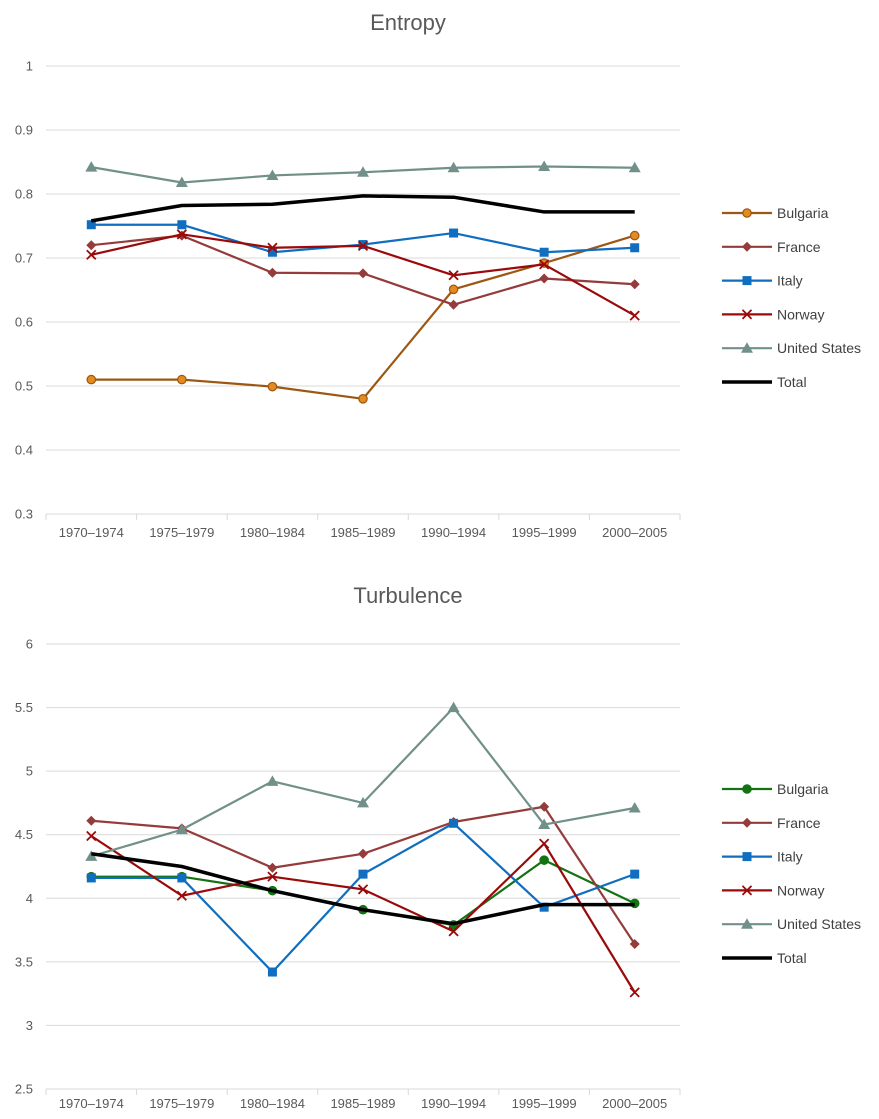 The height and width of the screenshot is (1119, 879). I want to click on legend-label: Bulgaria, so click(803, 789).